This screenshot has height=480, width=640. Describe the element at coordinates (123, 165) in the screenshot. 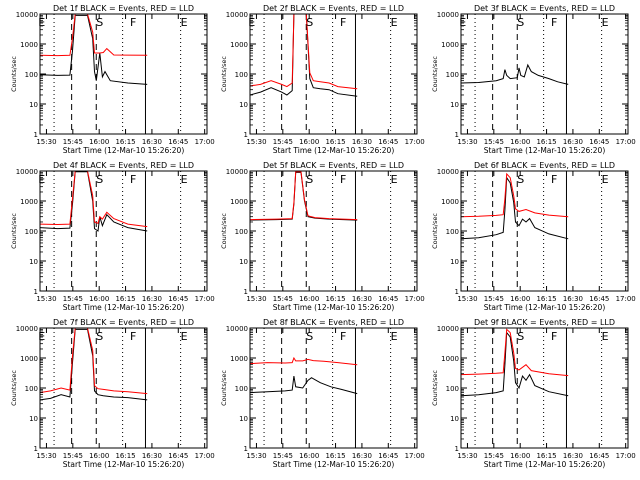

I see `panel-title: Det 4f BLACK = Events, RED = LLD` at that location.